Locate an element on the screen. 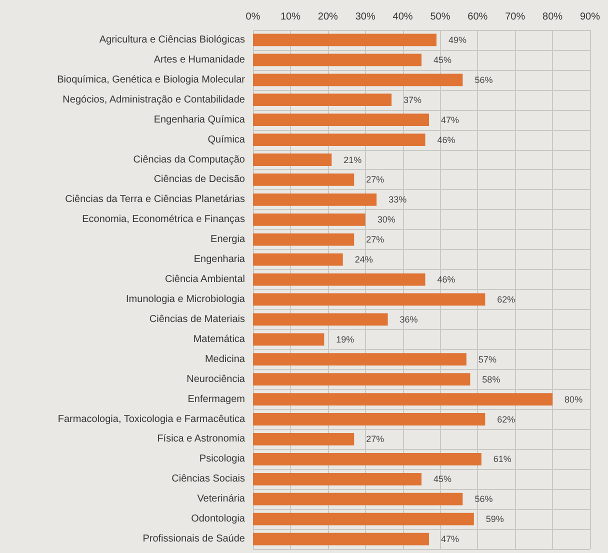 The height and width of the screenshot is (553, 608). y-tick-label: Veterinária is located at coordinates (221, 499).